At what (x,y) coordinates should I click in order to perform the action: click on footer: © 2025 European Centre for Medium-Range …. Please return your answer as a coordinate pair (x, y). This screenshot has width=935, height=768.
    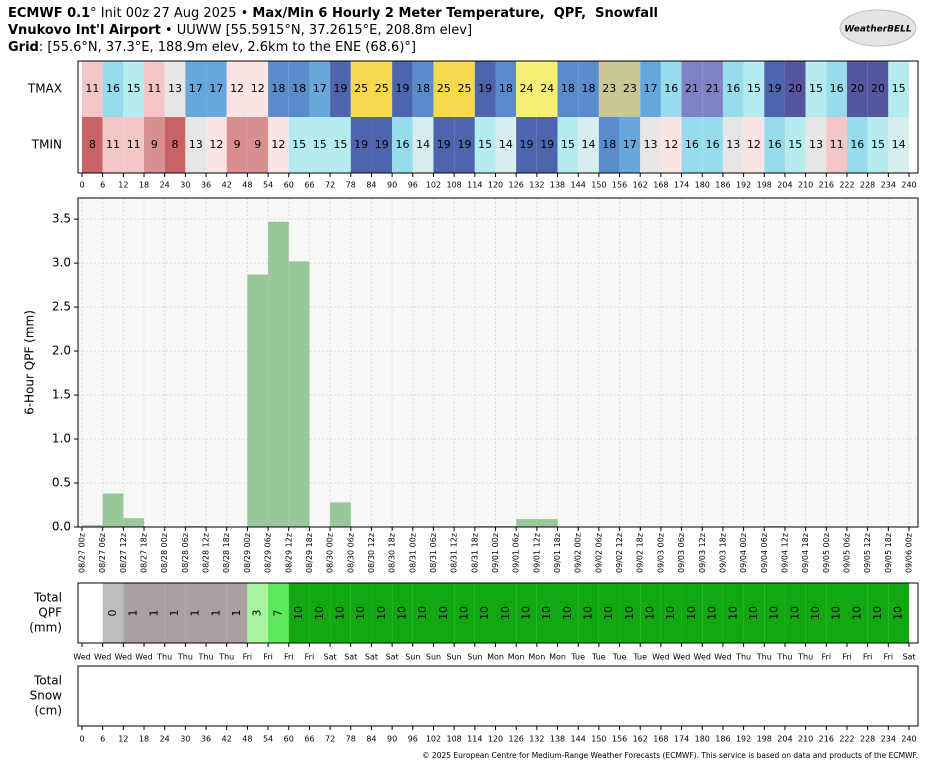
    Looking at the image, I should click on (670, 755).